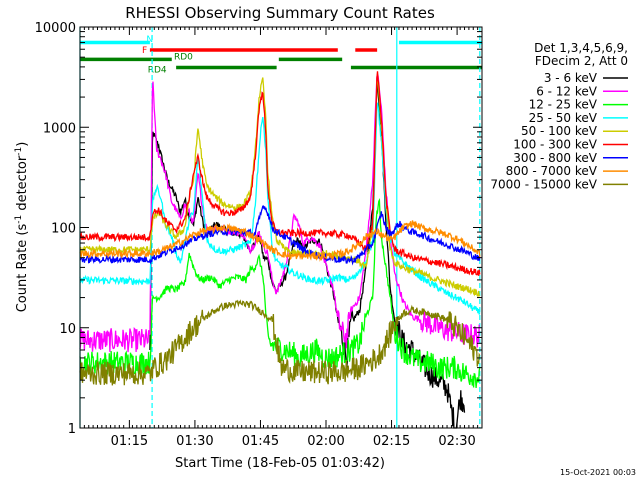 The width and height of the screenshot is (640, 480). Describe the element at coordinates (183, 57) in the screenshot. I see `flag-label-rd0: RD0` at that location.